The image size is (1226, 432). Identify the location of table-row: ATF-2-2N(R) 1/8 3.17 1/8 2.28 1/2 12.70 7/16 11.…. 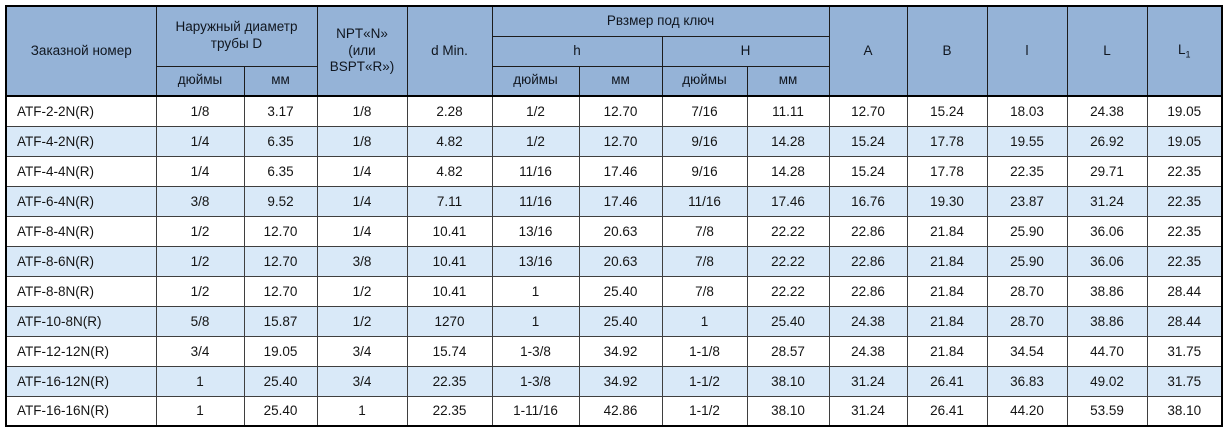
(614, 111).